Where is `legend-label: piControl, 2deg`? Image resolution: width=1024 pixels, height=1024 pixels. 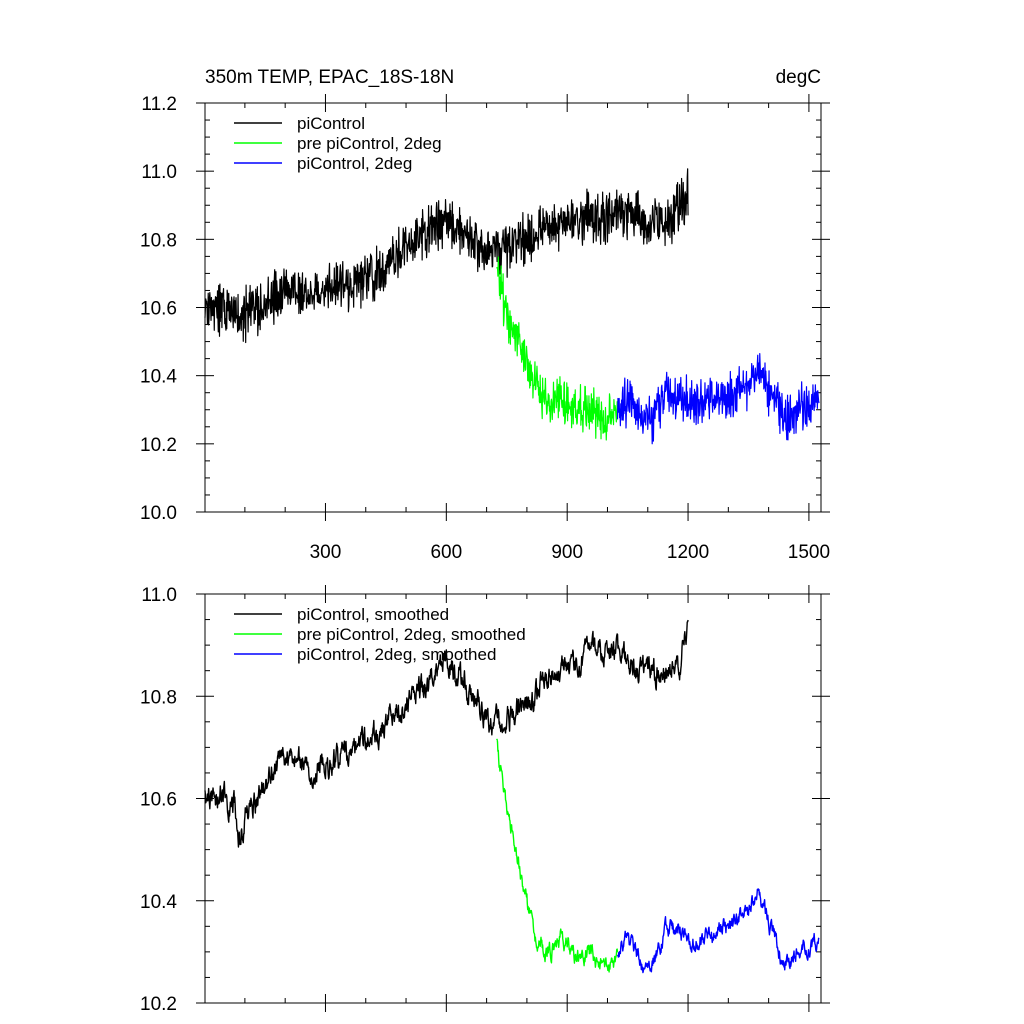 legend-label: piControl, 2deg is located at coordinates (354, 163).